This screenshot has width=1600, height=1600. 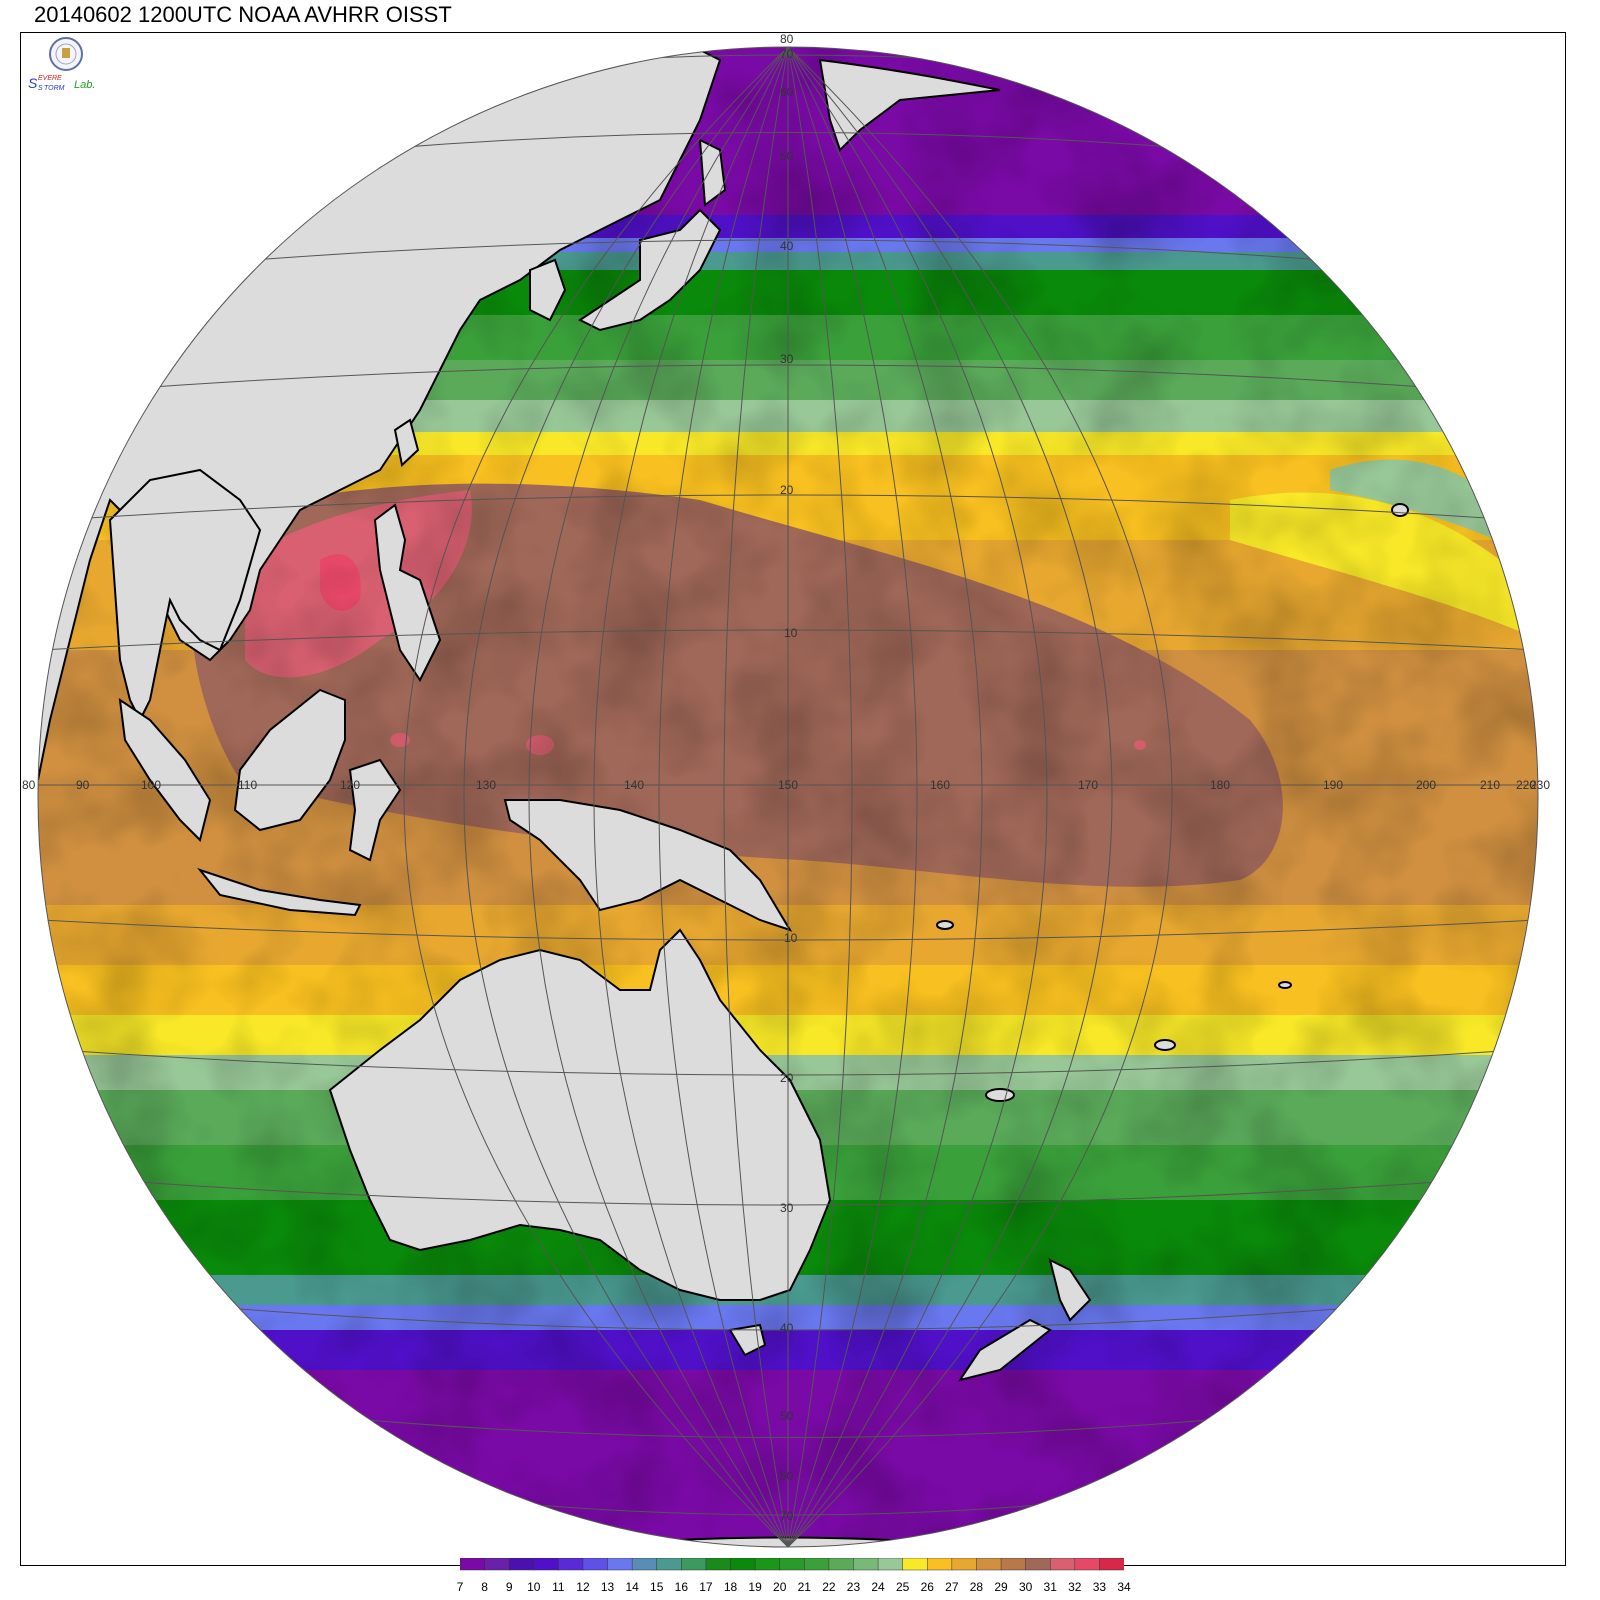 What do you see at coordinates (580, 1114) in the screenshot?
I see `australia-landmass` at bounding box center [580, 1114].